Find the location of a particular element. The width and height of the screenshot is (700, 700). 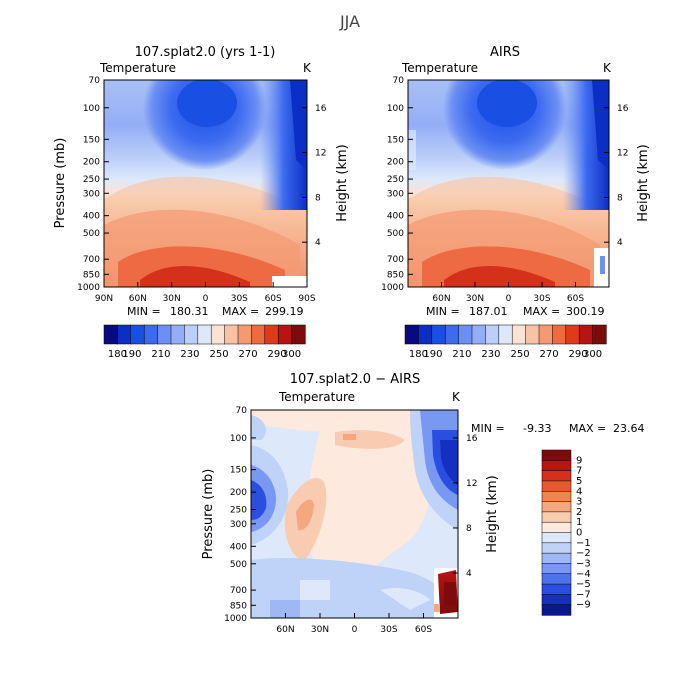

panel-airs-stats: MIN = 187.01 MAX = 300.19 is located at coordinates (515, 311).